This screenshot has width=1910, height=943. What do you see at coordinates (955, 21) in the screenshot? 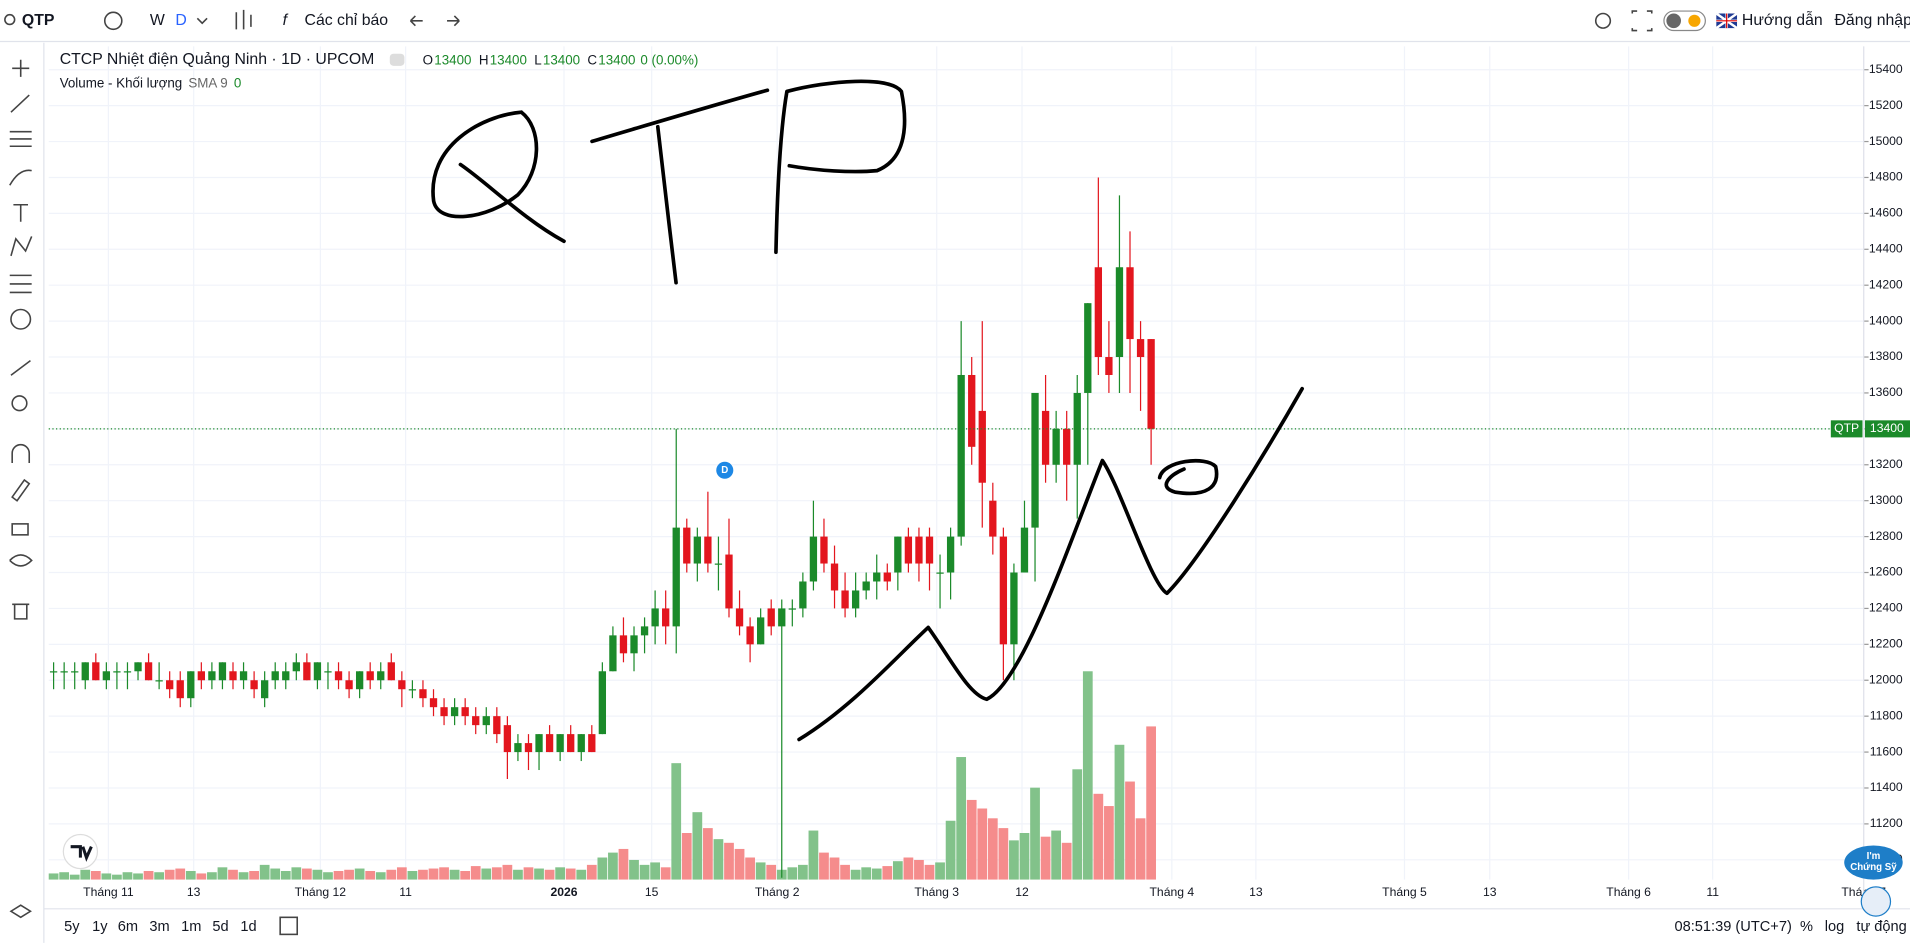
I see `toolbar` at bounding box center [955, 21].